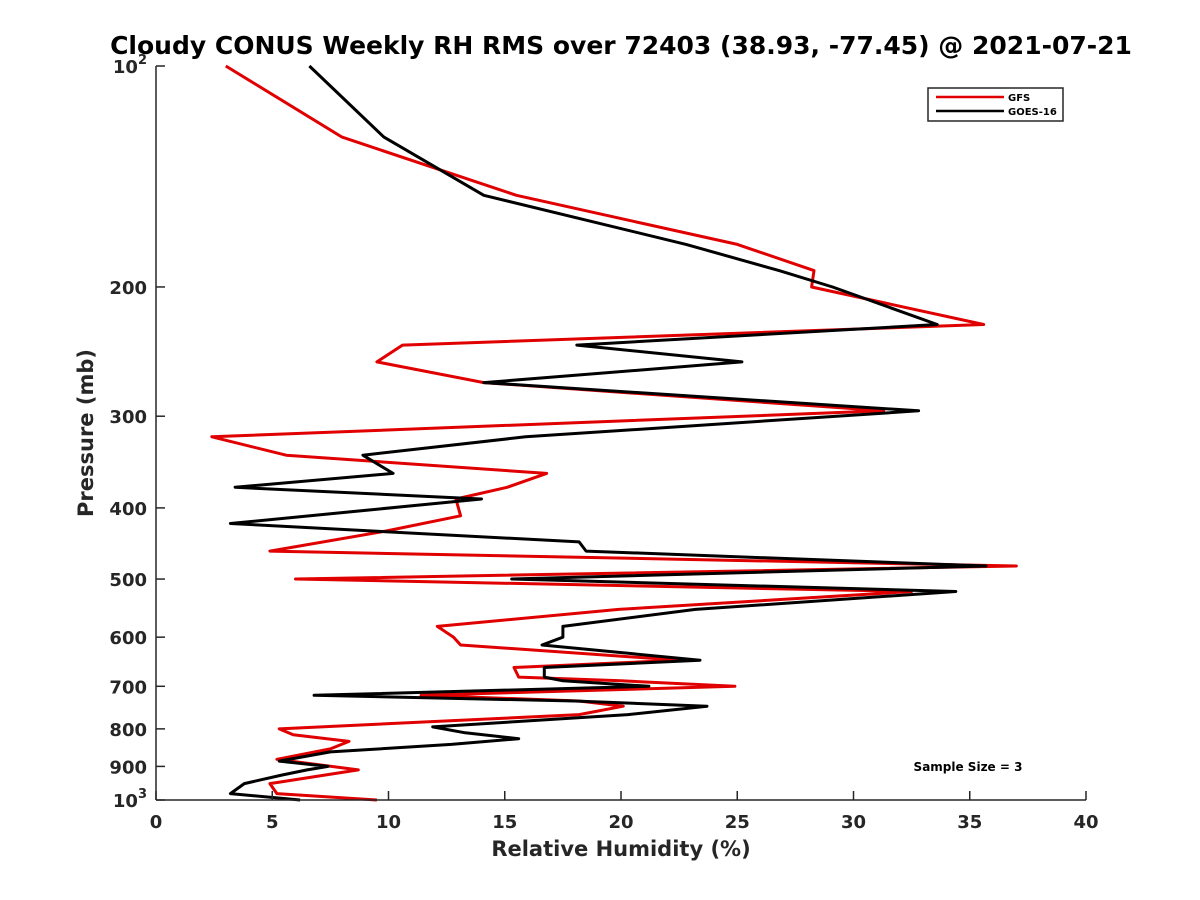 The height and width of the screenshot is (900, 1200). I want to click on y-tick-label: 400, so click(128, 509).